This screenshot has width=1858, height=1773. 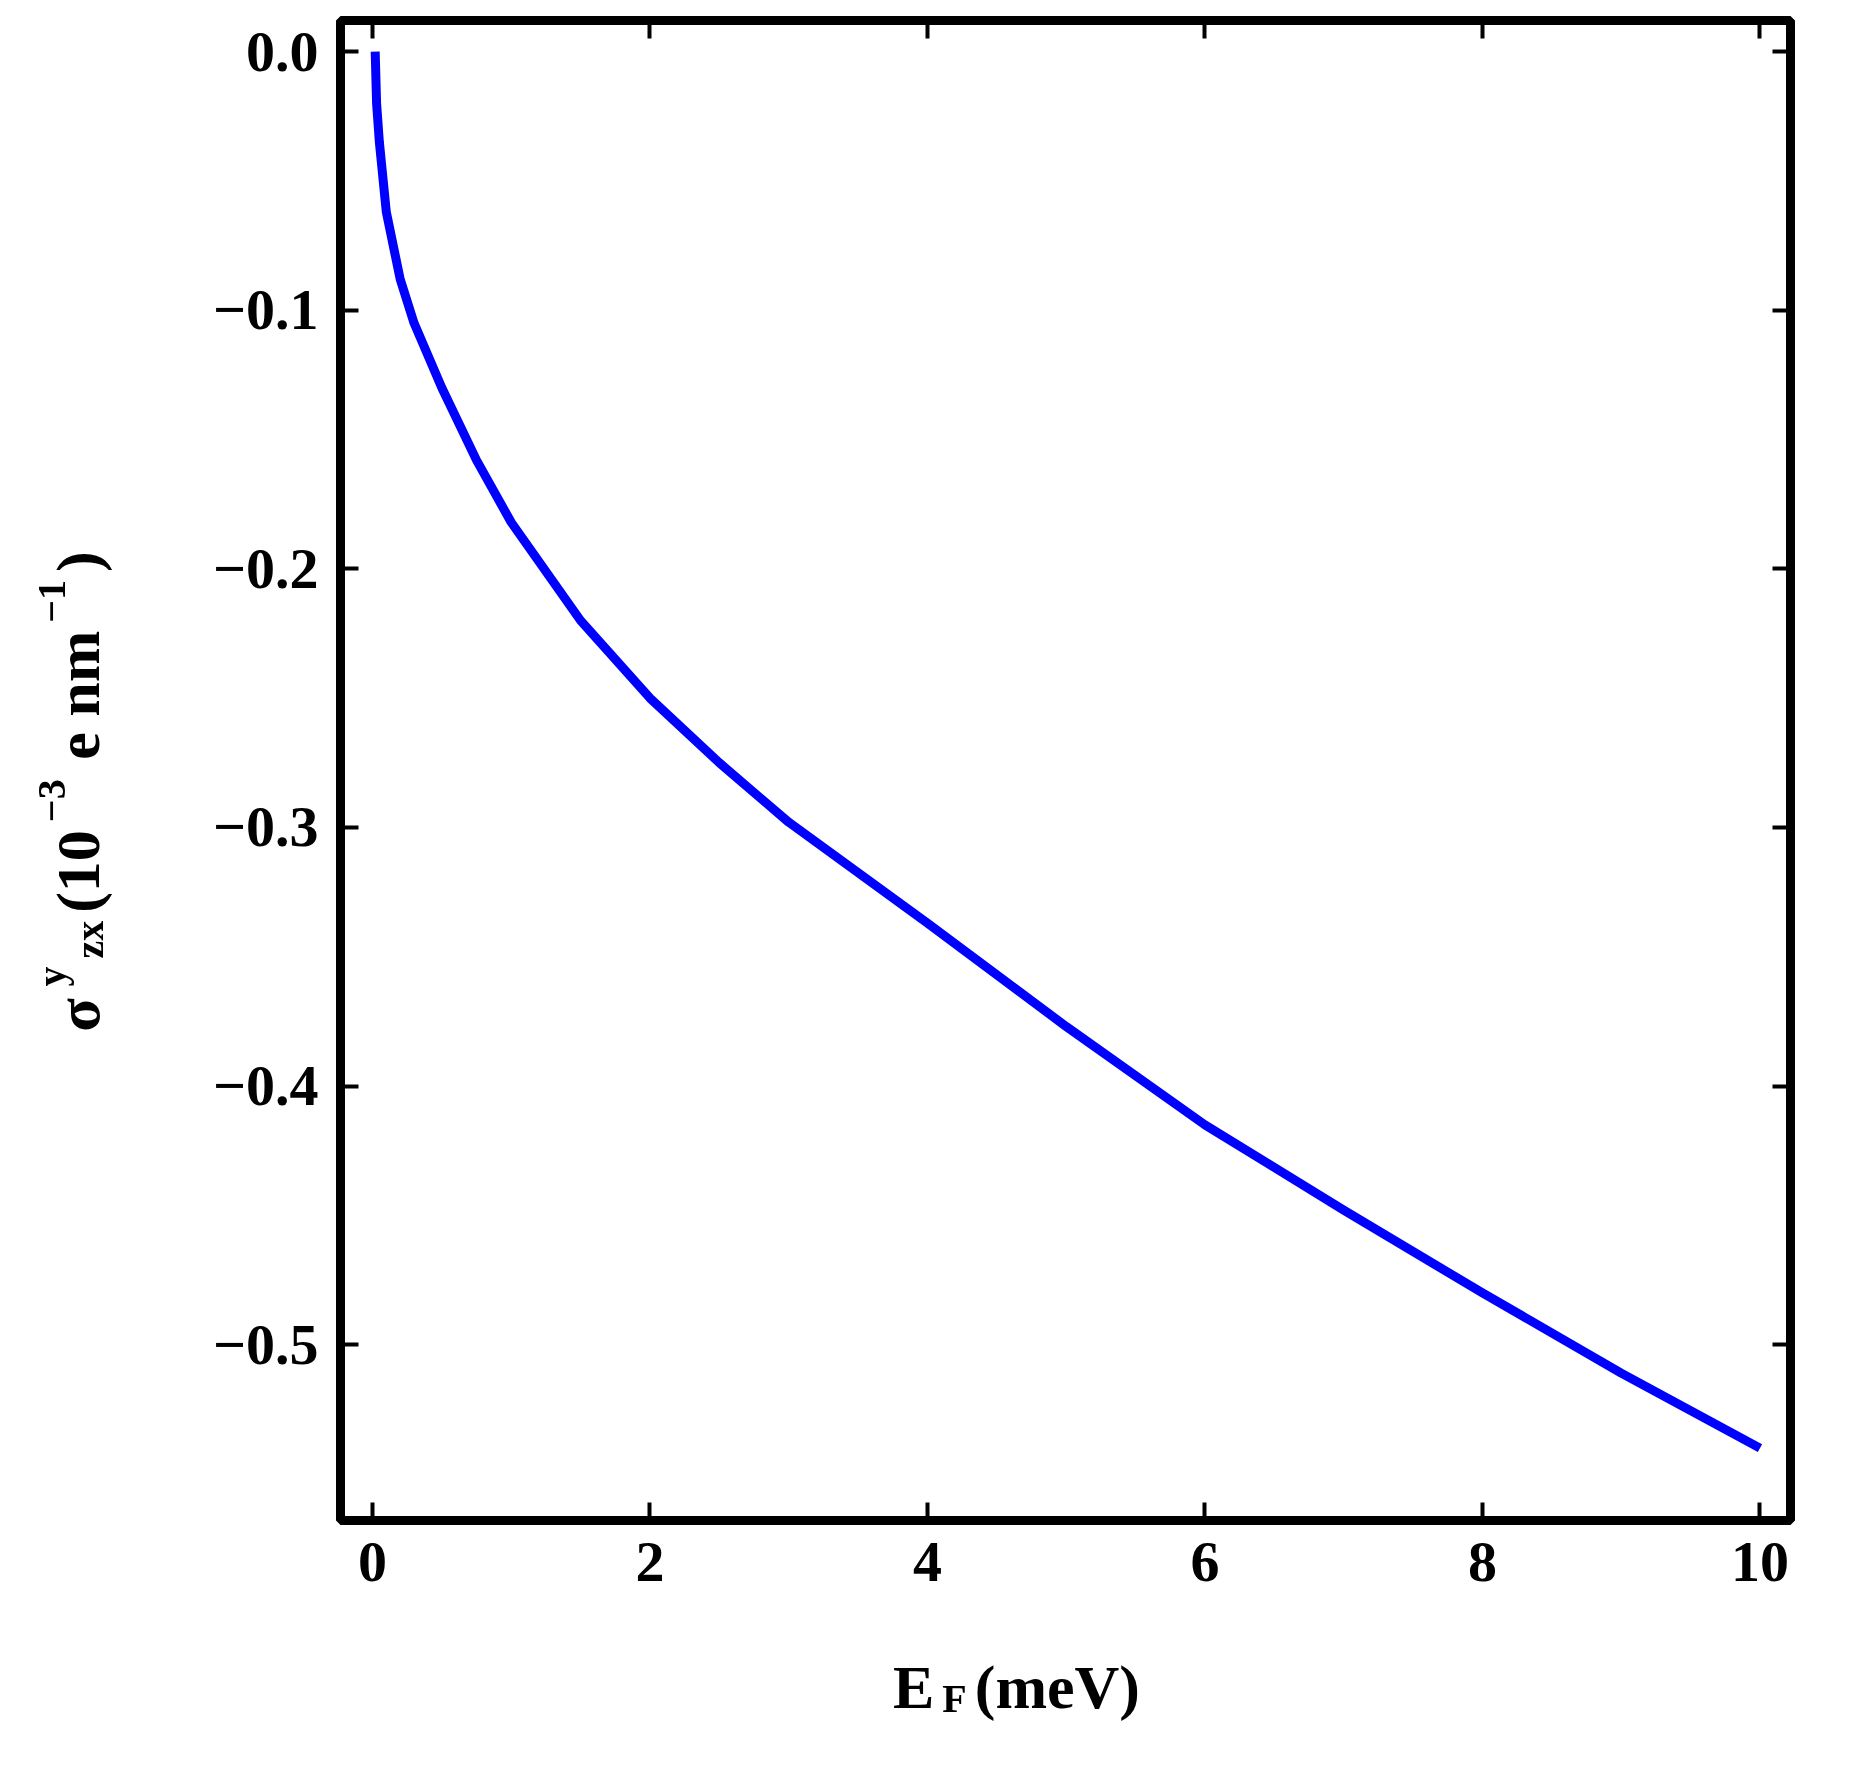 What do you see at coordinates (265, 568) in the screenshot?
I see `y-tick-label: −0.2` at bounding box center [265, 568].